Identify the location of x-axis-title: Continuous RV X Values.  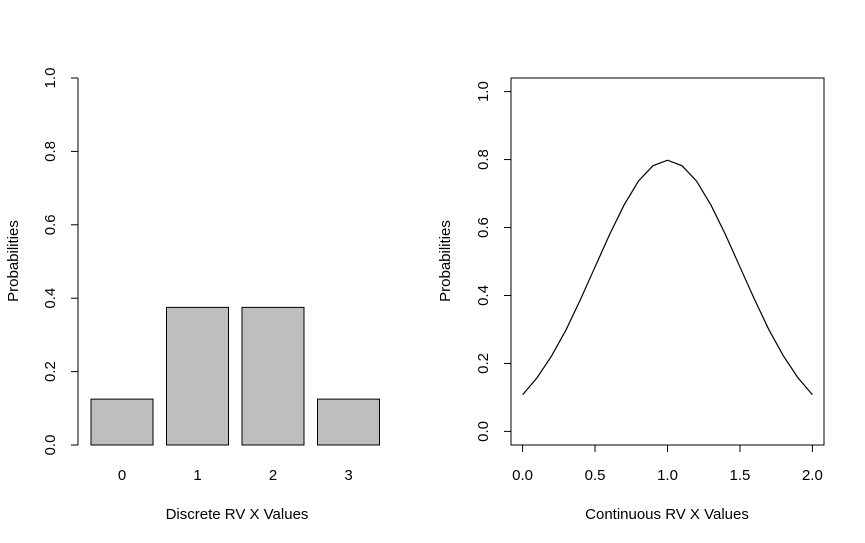
(667, 514).